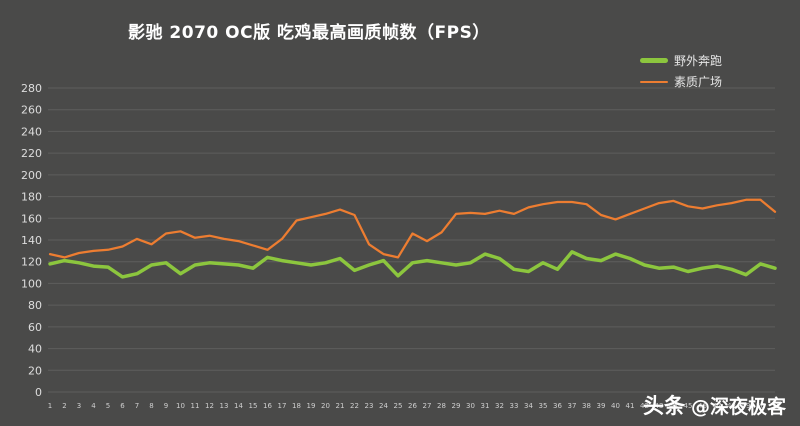  I want to click on x-axis-tick-label: 46, so click(702, 406).